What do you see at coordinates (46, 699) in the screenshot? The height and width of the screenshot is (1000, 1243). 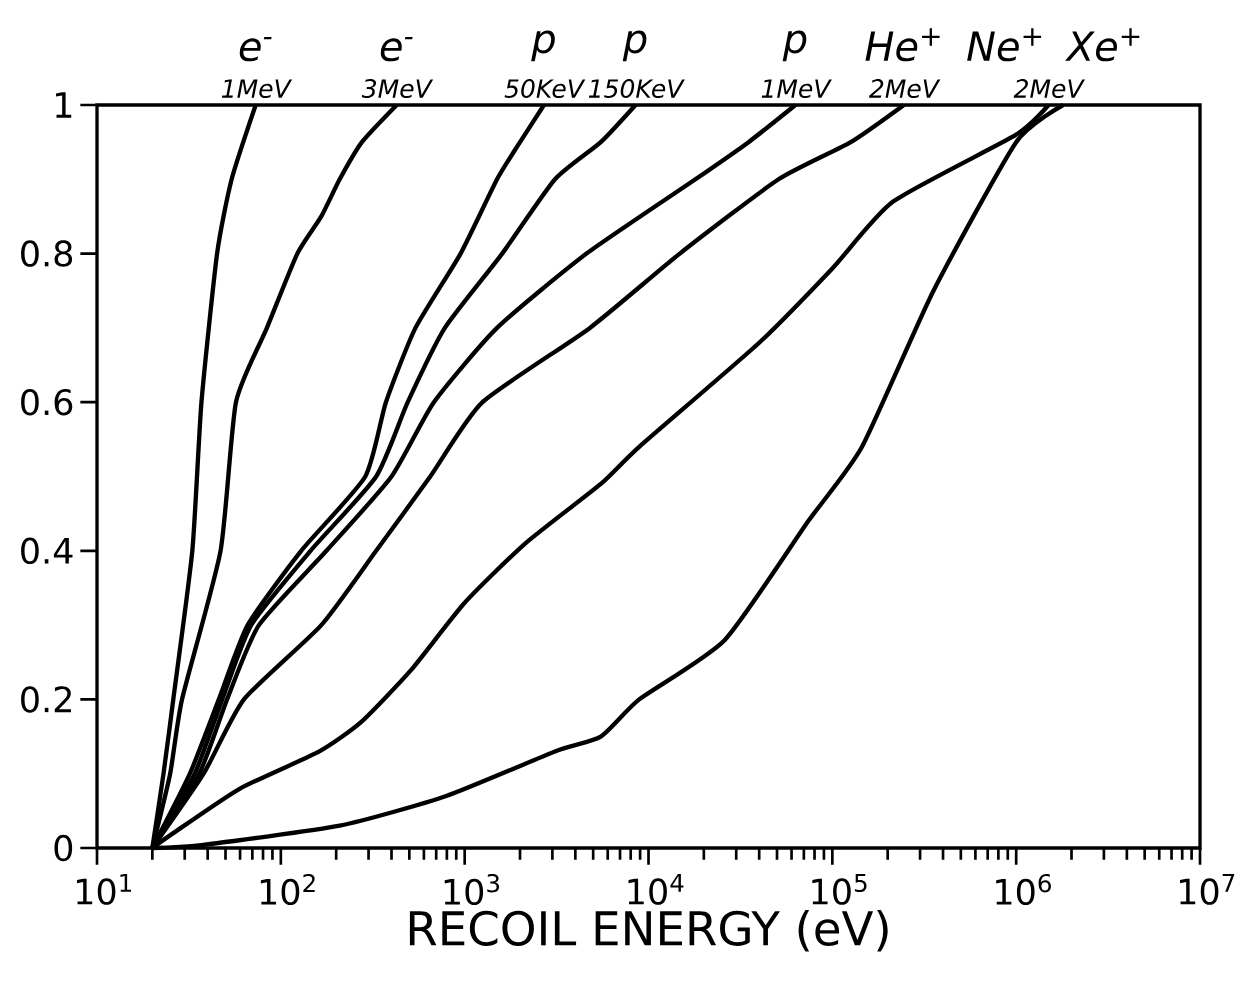 I see `y-tick-label: 0.2` at bounding box center [46, 699].